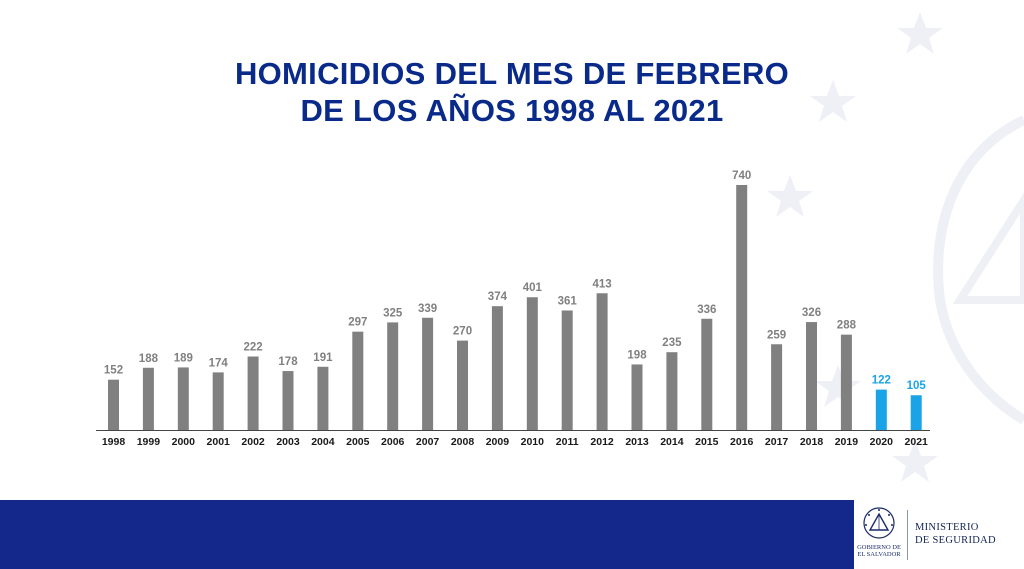 Image resolution: width=1024 pixels, height=569 pixels. I want to click on x-tick-label-2015: 2015, so click(707, 442).